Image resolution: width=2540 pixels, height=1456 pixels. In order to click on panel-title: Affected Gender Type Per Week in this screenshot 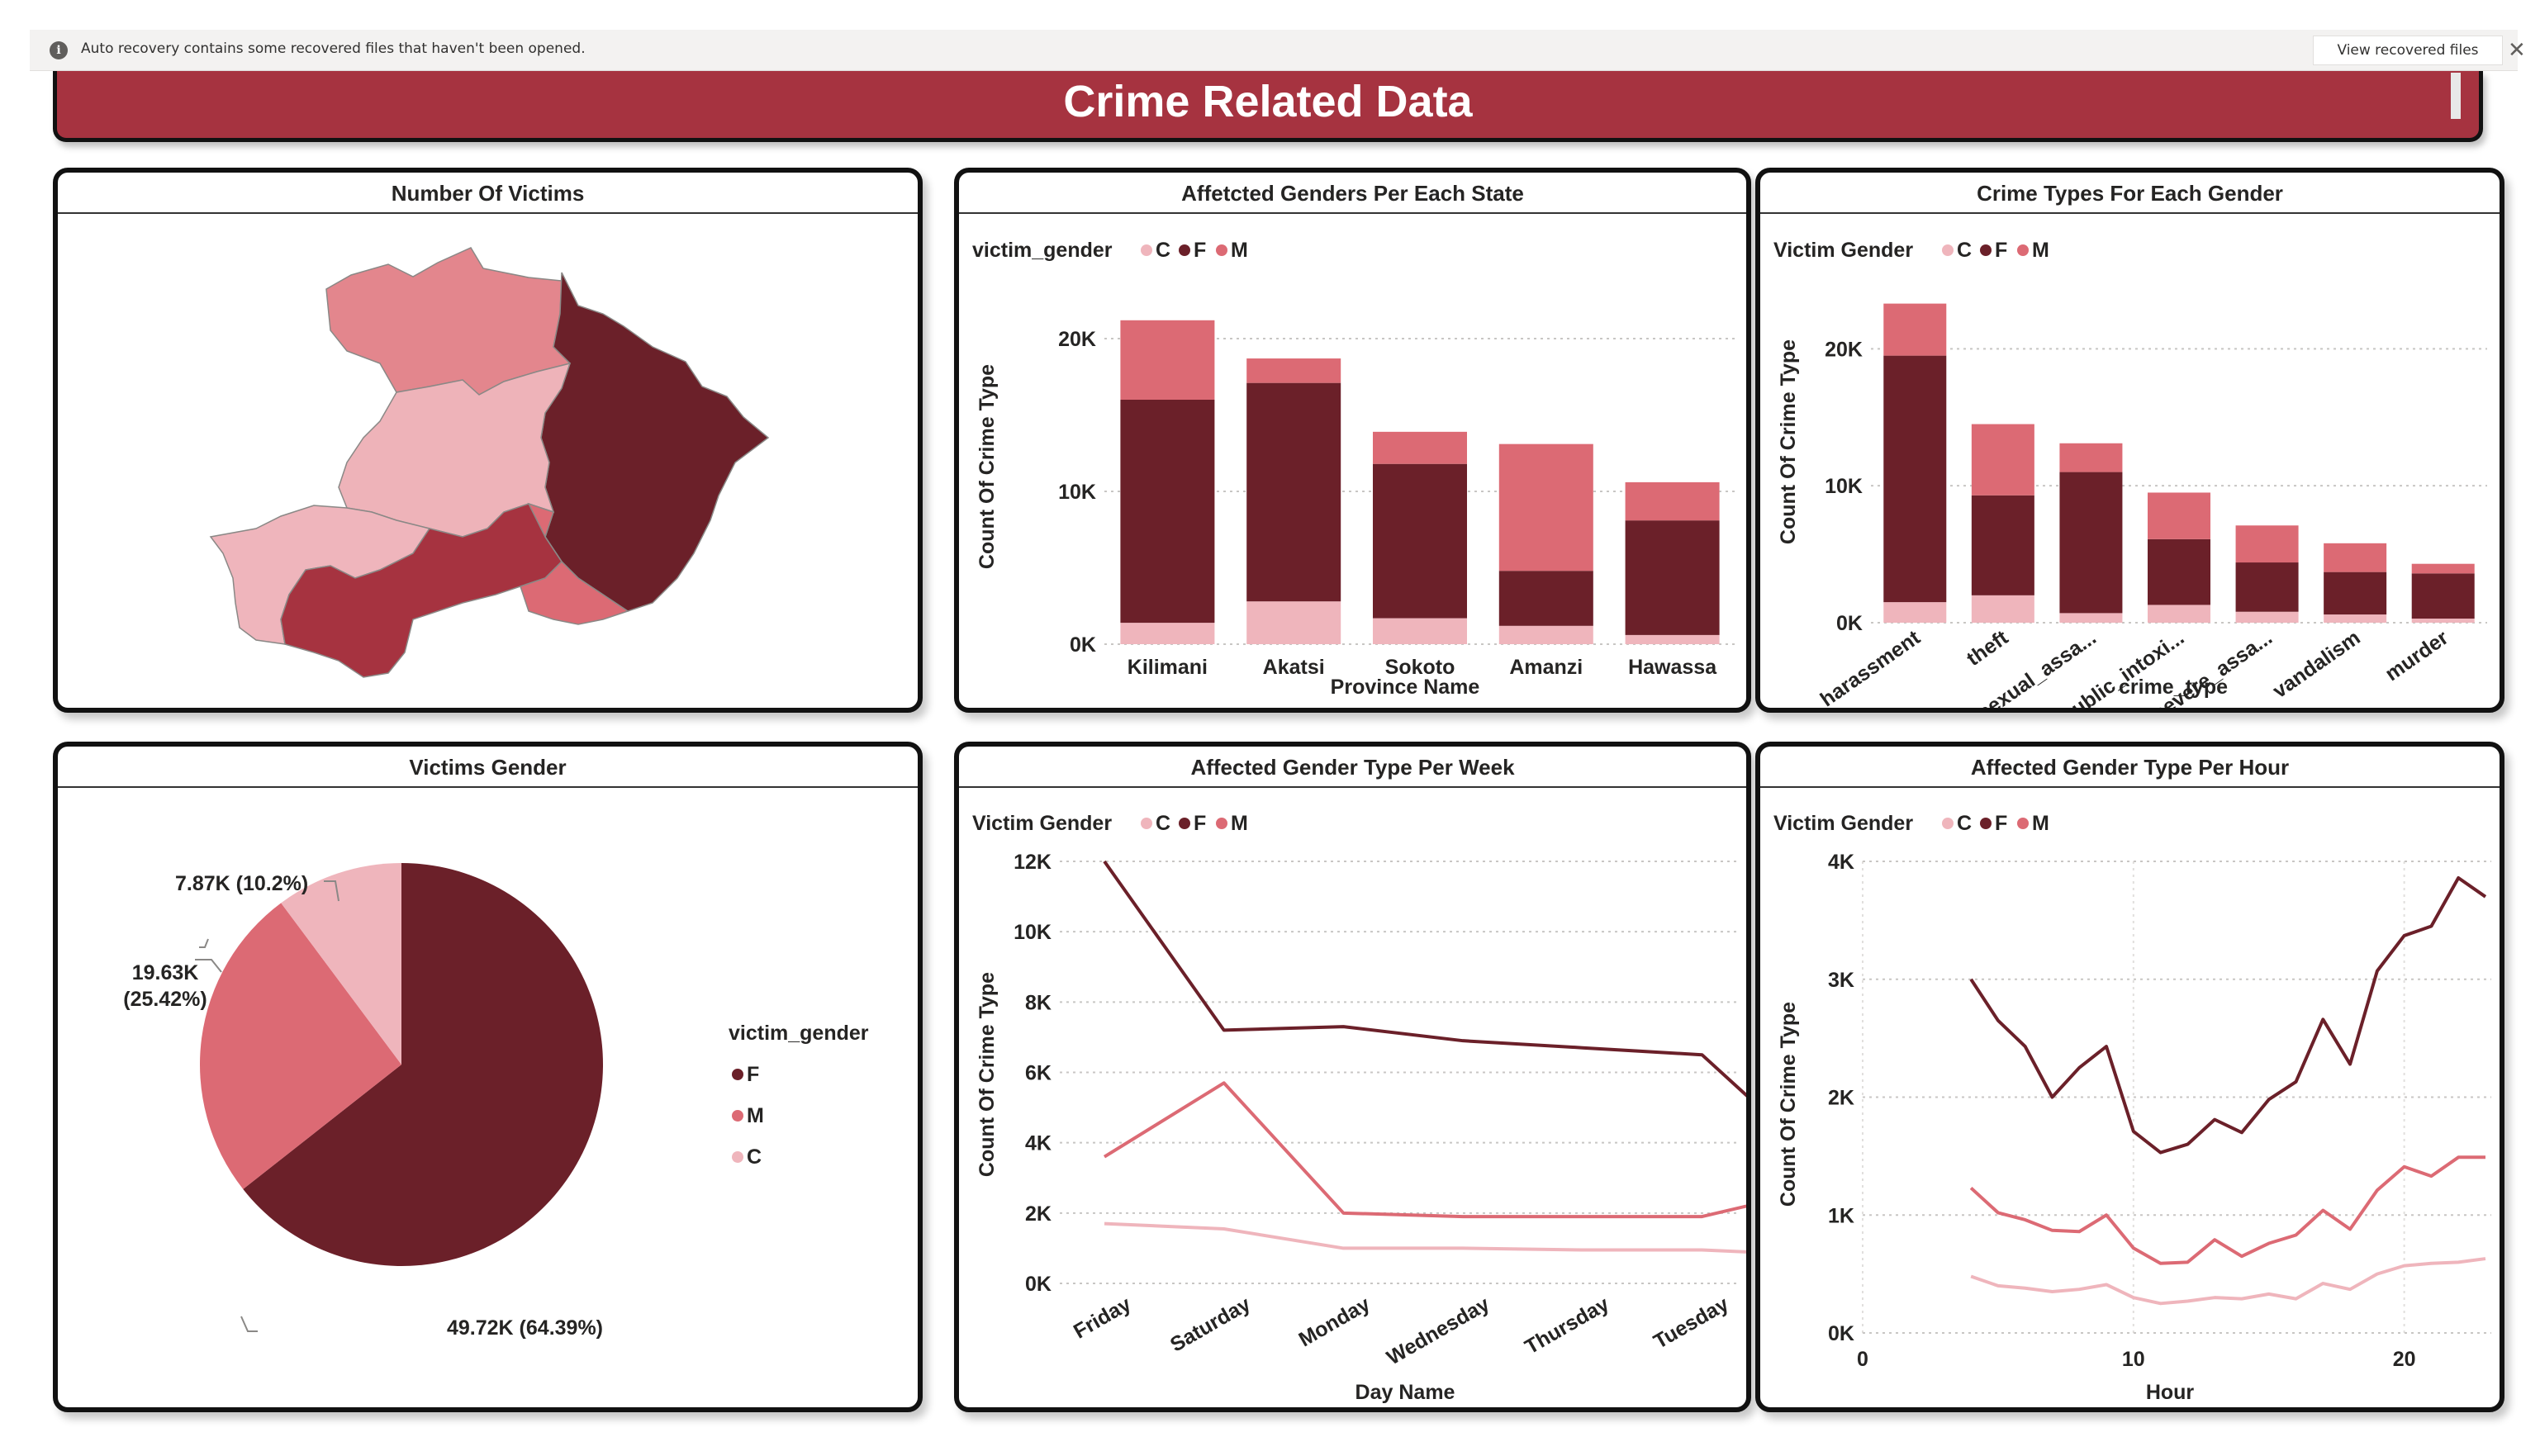, I will do `click(1353, 767)`.